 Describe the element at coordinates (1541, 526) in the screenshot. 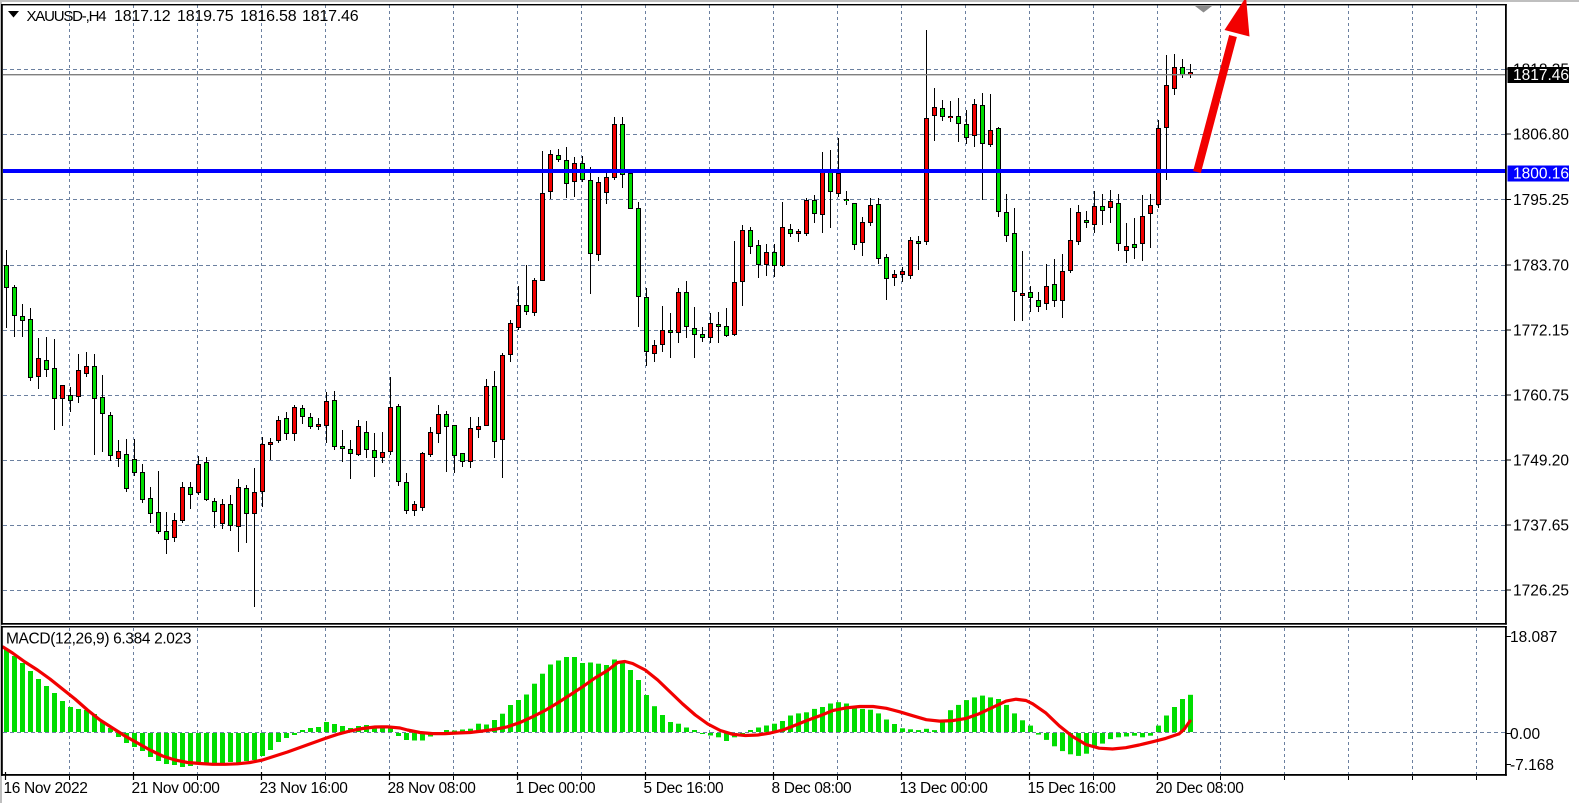

I see `svg-text: 1737.65` at that location.